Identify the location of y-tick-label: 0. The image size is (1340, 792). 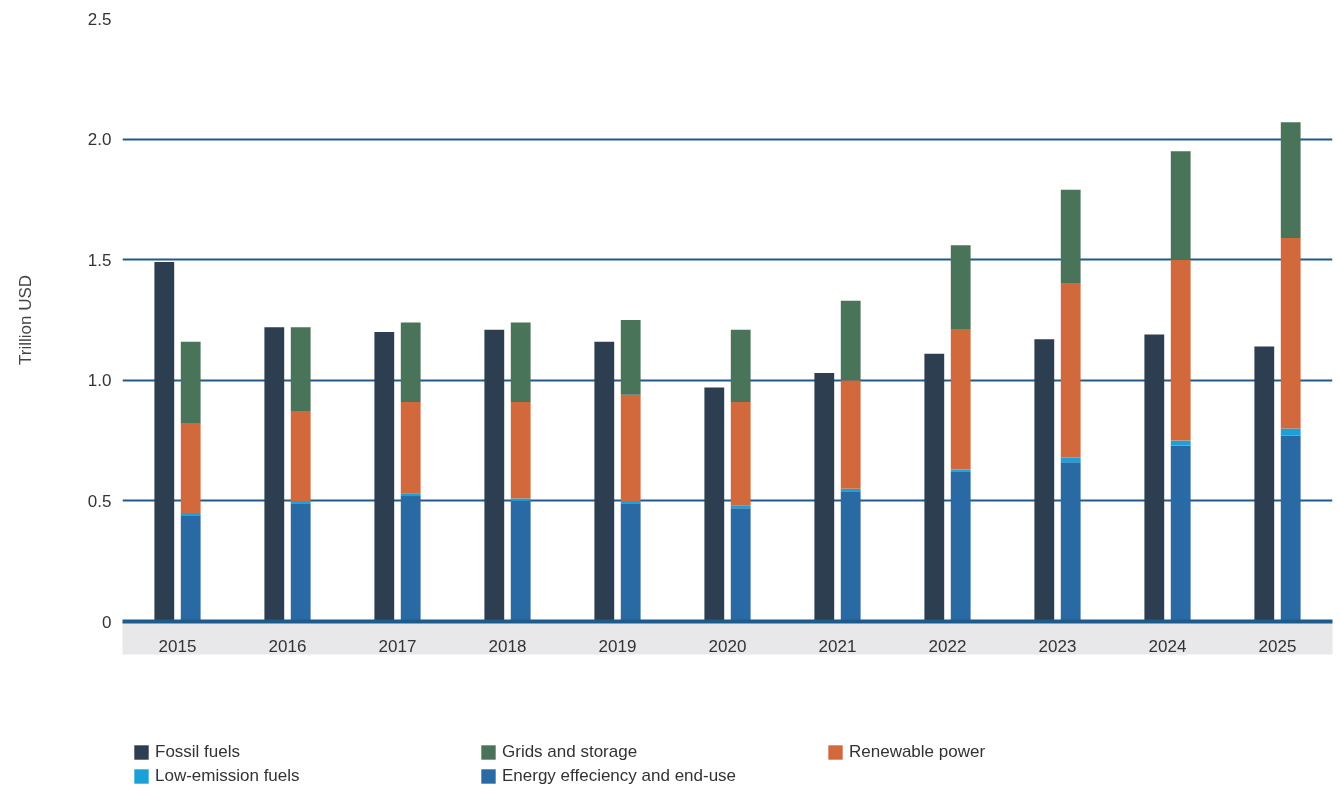
(107, 622).